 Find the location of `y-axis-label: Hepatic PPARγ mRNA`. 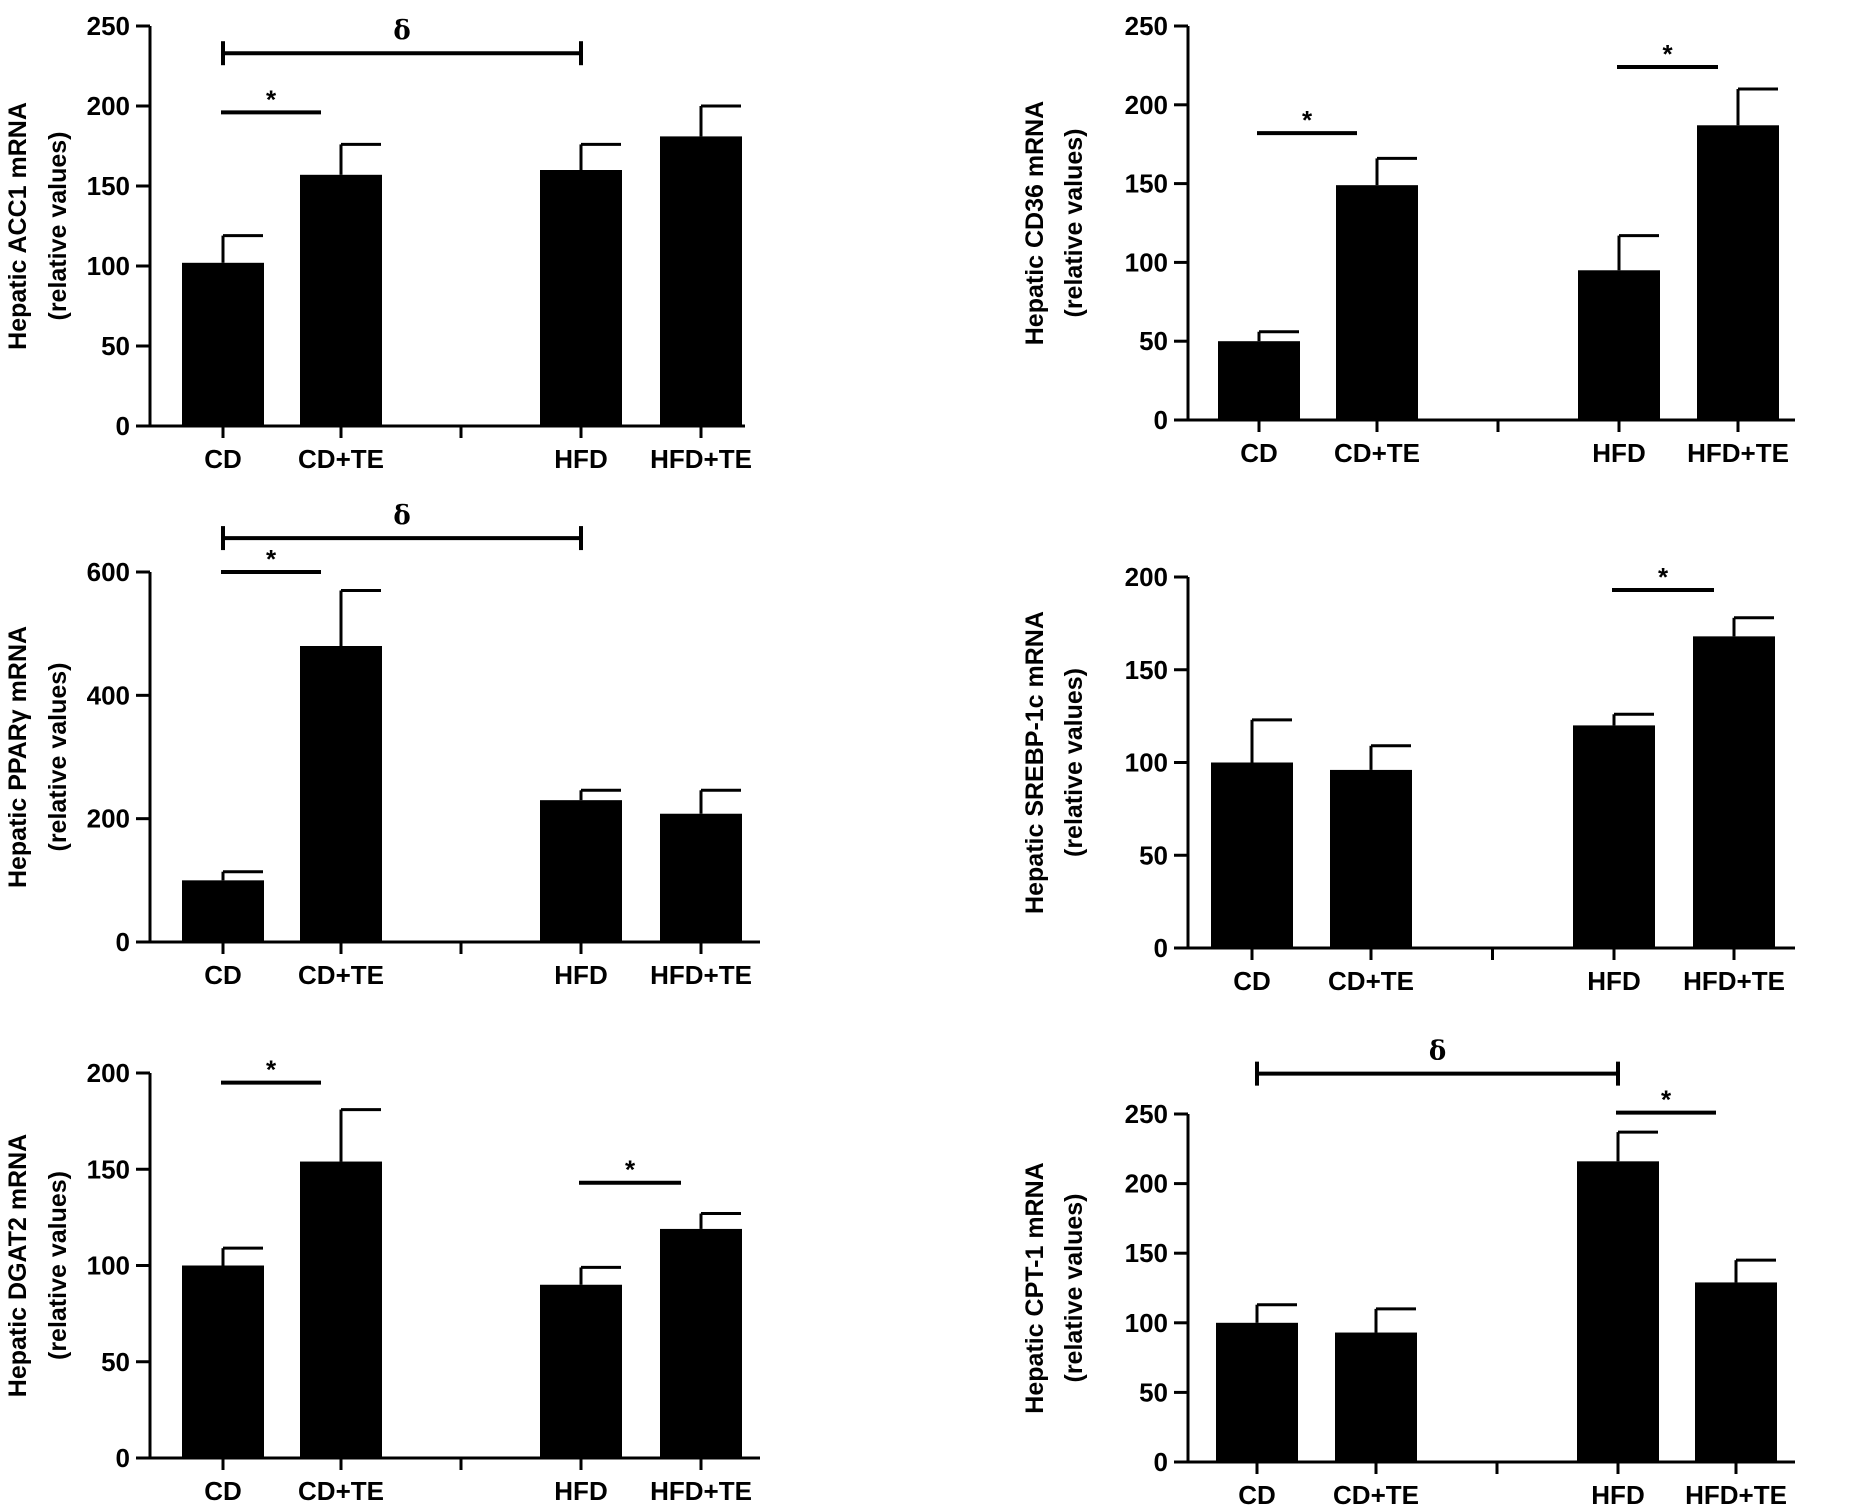

y-axis-label: Hepatic PPARγ mRNA is located at coordinates (18, 757).